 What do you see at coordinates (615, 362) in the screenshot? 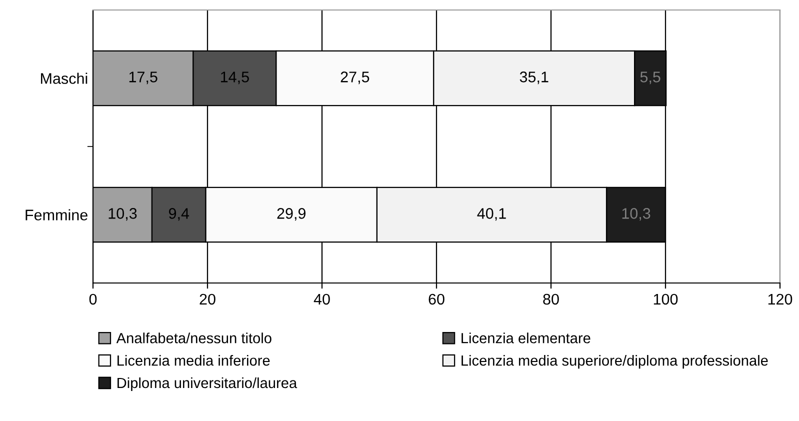
I see `legend-label: Licenzia media superiore/diploma professionale` at bounding box center [615, 362].